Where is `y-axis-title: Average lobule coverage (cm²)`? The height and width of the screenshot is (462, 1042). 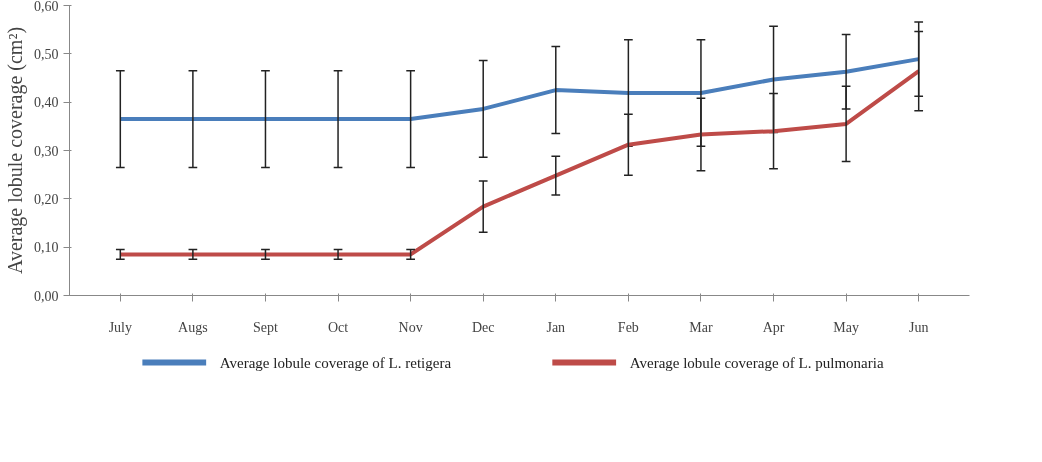
y-axis-title: Average lobule coverage (cm²) is located at coordinates (15, 150).